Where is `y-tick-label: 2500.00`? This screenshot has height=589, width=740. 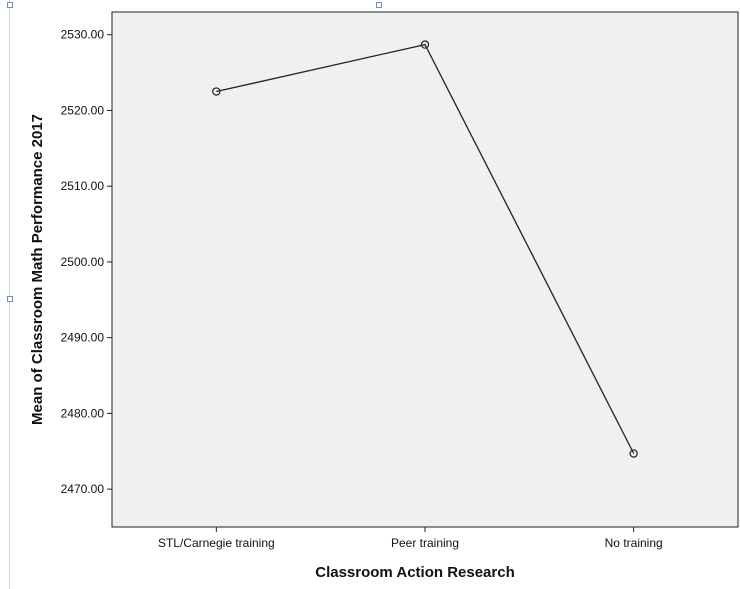
y-tick-label: 2500.00 is located at coordinates (83, 262).